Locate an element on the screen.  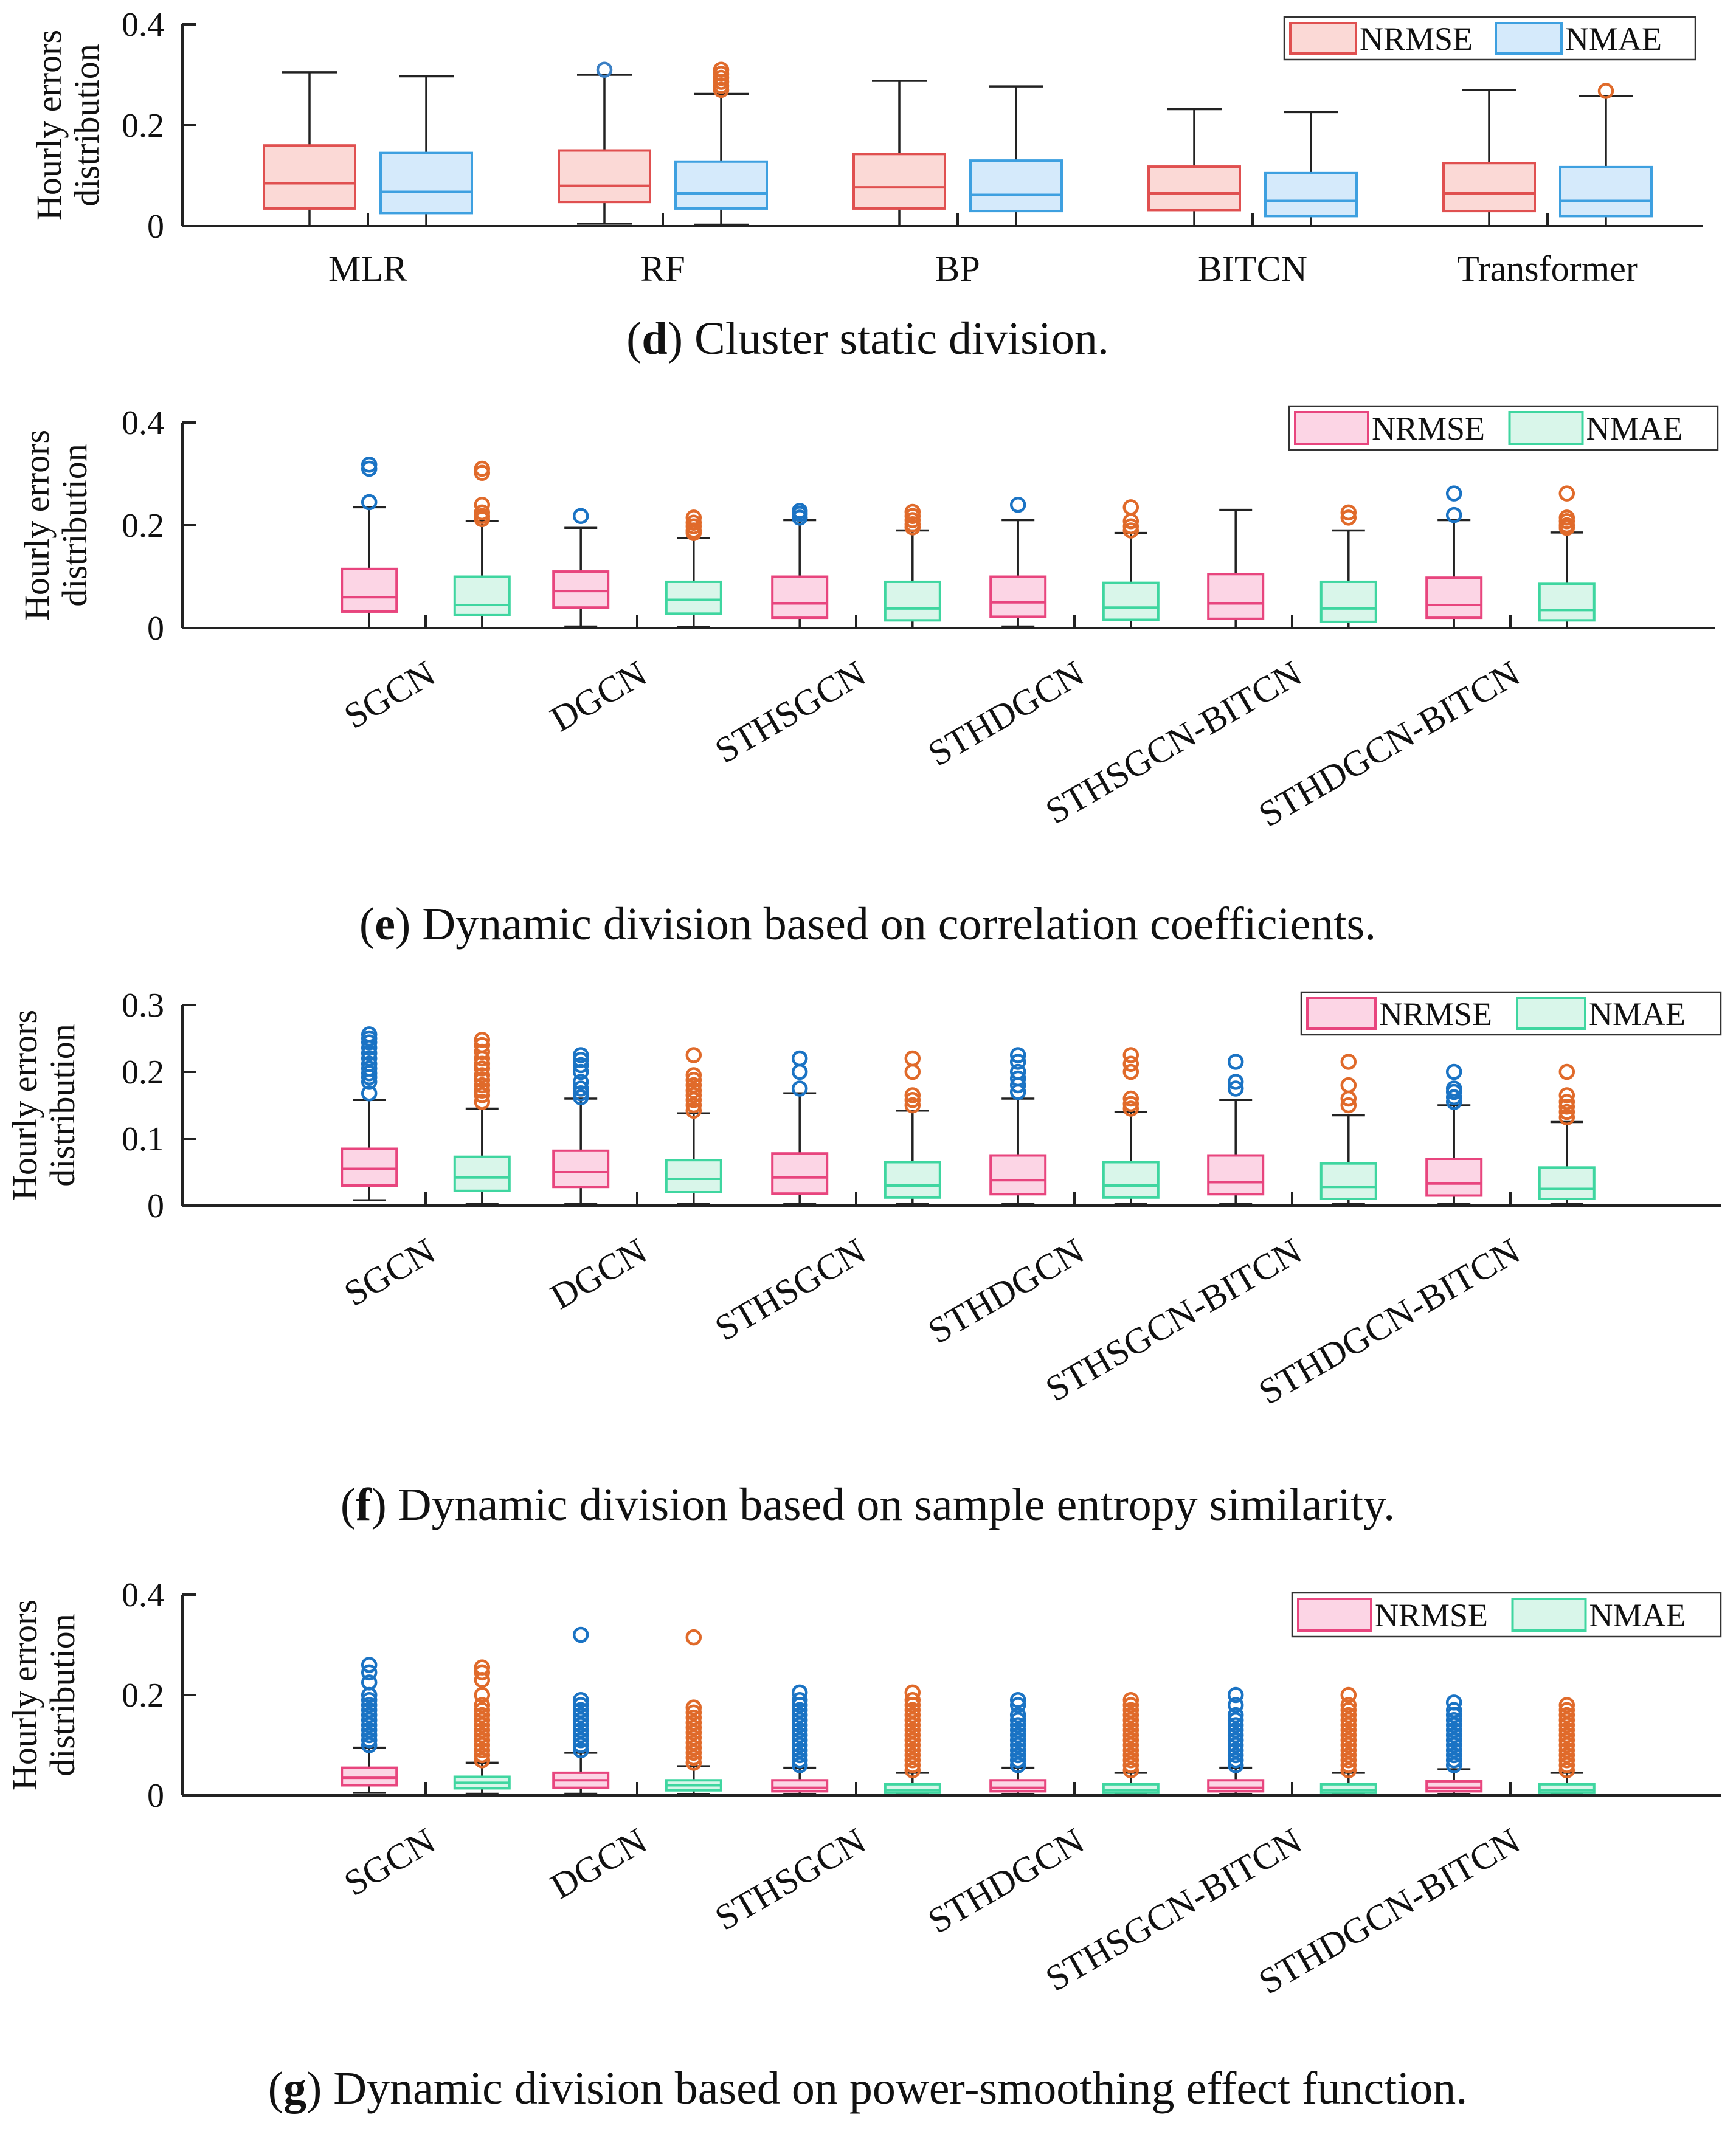
caption-paren: ( is located at coordinates (275, 2088).